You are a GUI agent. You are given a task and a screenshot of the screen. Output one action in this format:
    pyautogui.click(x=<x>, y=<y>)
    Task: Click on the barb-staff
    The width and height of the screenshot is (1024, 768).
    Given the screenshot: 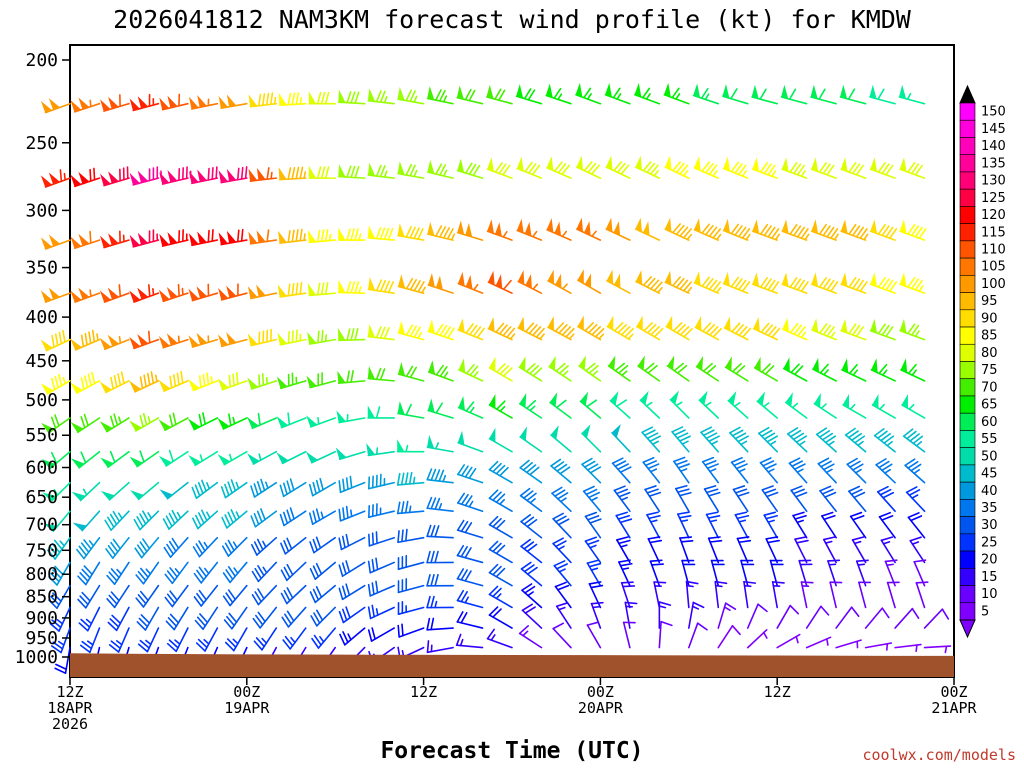 What is the action you would take?
    pyautogui.click(x=626, y=635)
    